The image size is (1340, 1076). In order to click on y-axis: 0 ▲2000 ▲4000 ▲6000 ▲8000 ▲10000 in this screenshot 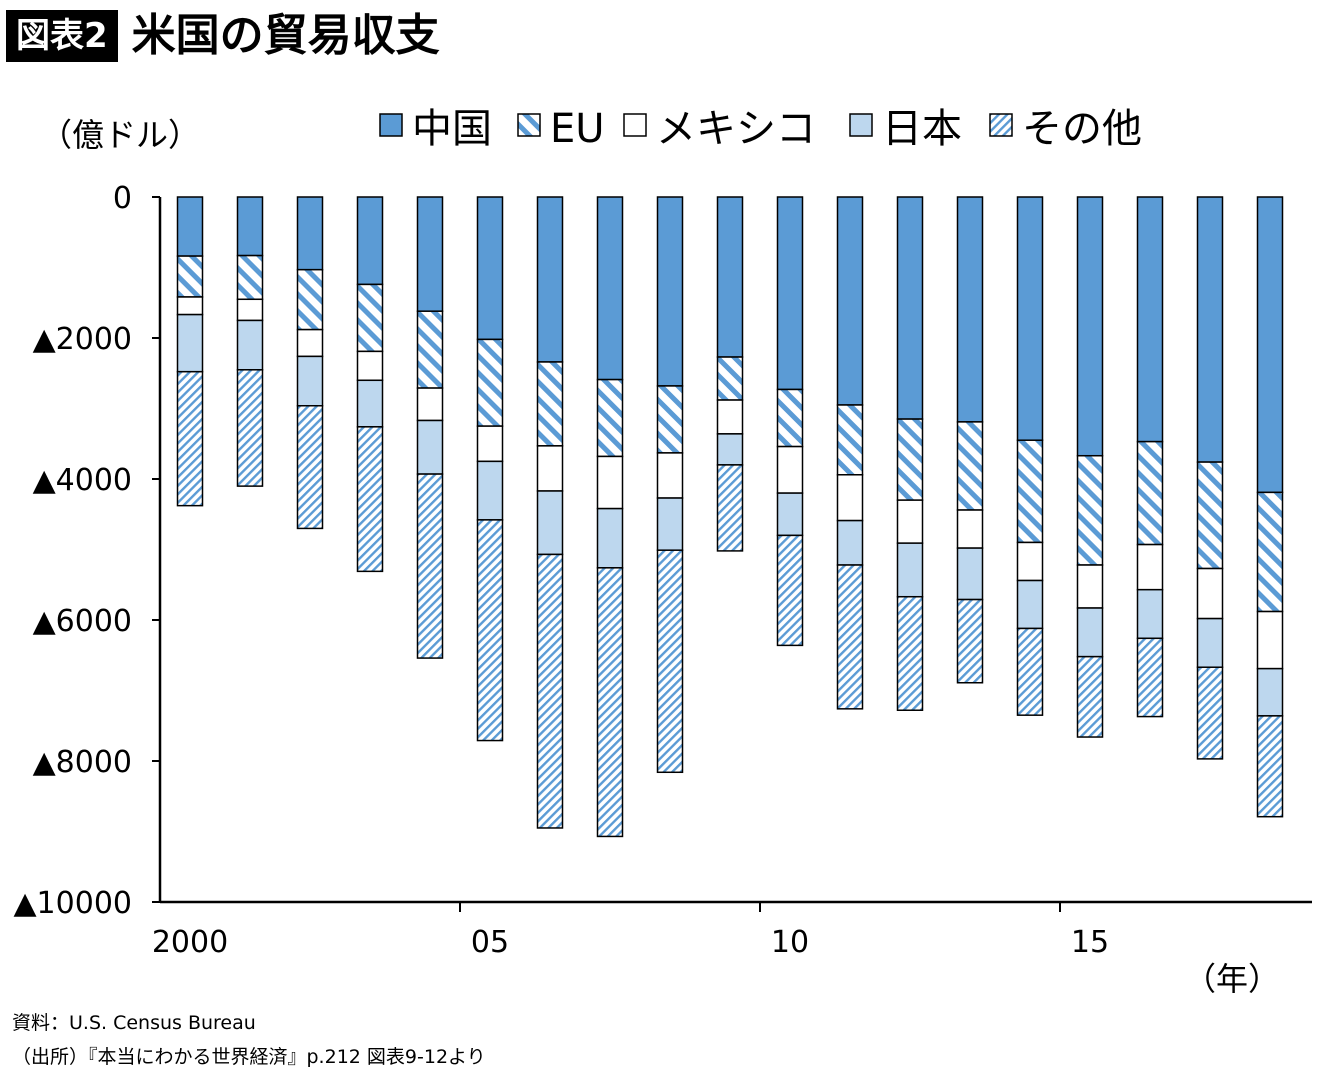, I will do `click(87, 551)`.